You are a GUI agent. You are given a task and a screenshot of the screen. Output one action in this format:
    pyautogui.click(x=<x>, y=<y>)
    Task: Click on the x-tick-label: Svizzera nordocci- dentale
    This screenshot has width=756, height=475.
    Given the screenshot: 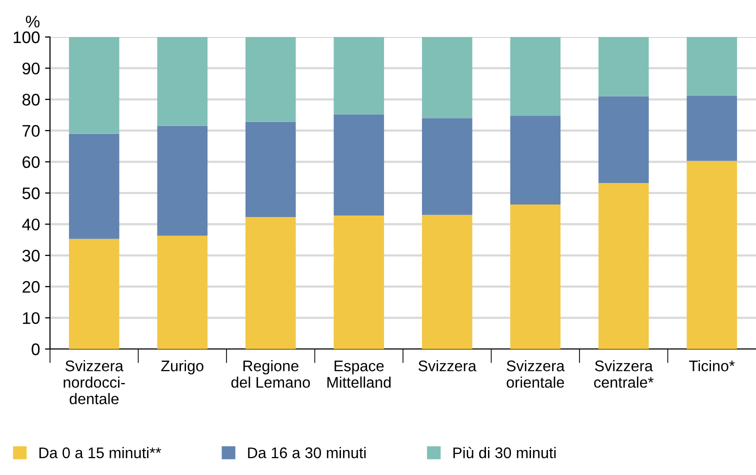 What is the action you would take?
    pyautogui.click(x=94, y=382)
    